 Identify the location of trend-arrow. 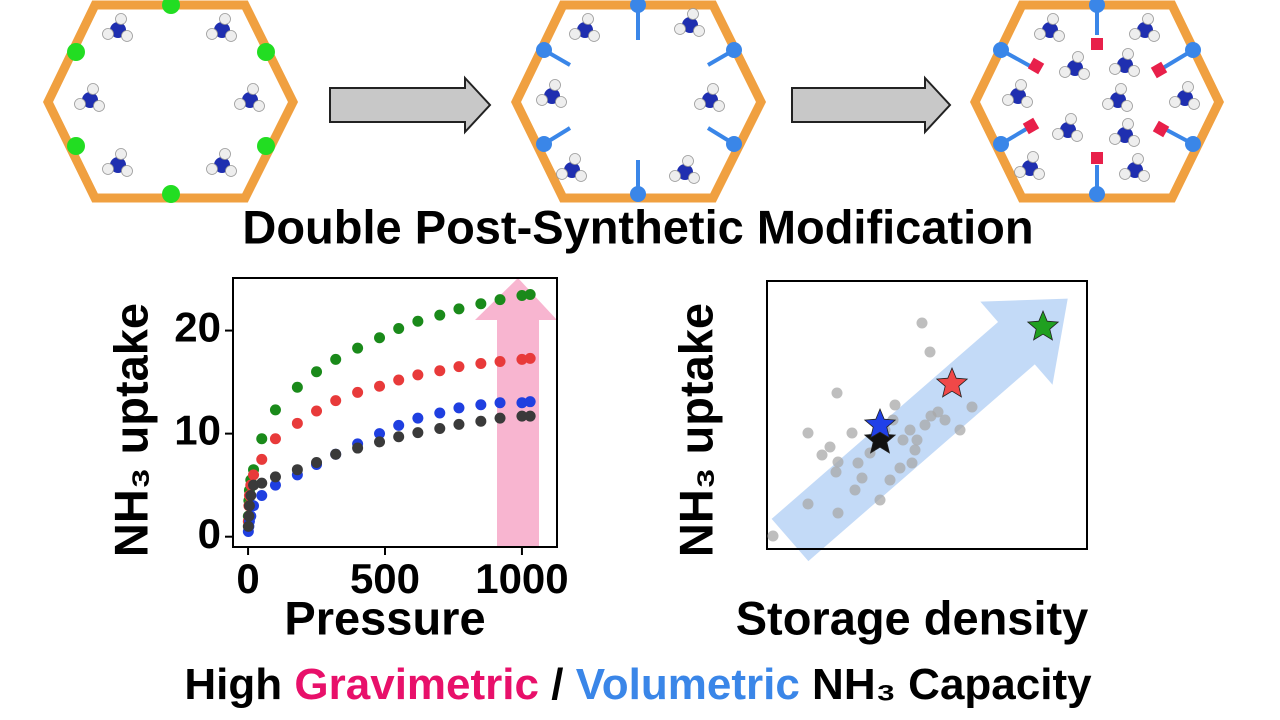
(919, 430).